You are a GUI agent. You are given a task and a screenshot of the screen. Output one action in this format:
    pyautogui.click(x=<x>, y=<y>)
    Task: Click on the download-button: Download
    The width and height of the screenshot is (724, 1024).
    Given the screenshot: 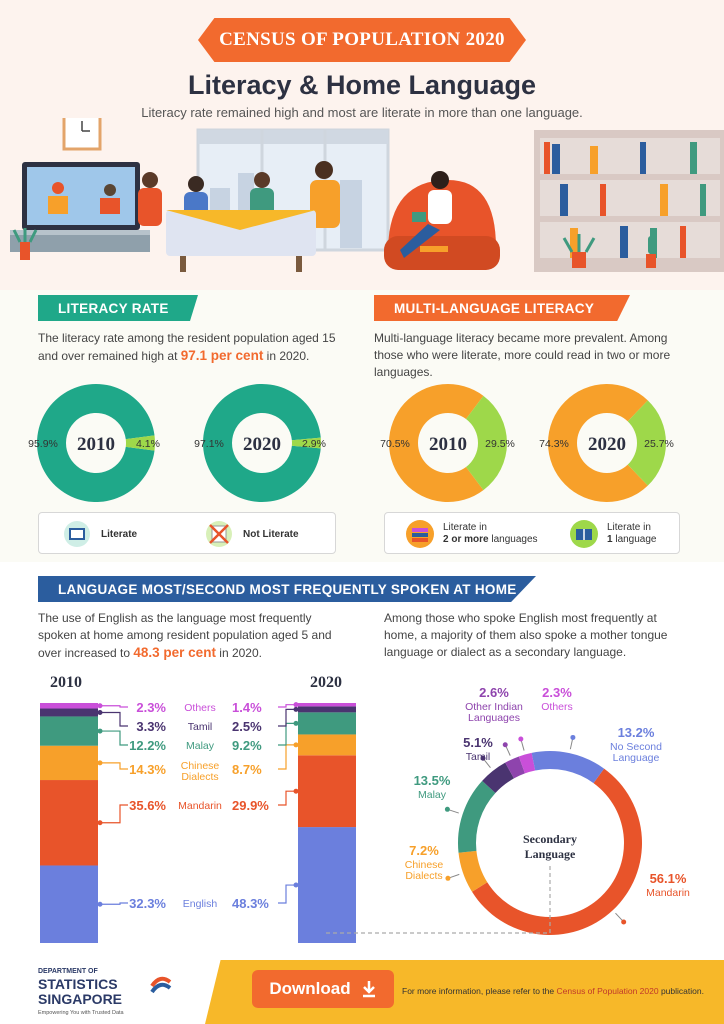 What is the action you would take?
    pyautogui.click(x=323, y=989)
    